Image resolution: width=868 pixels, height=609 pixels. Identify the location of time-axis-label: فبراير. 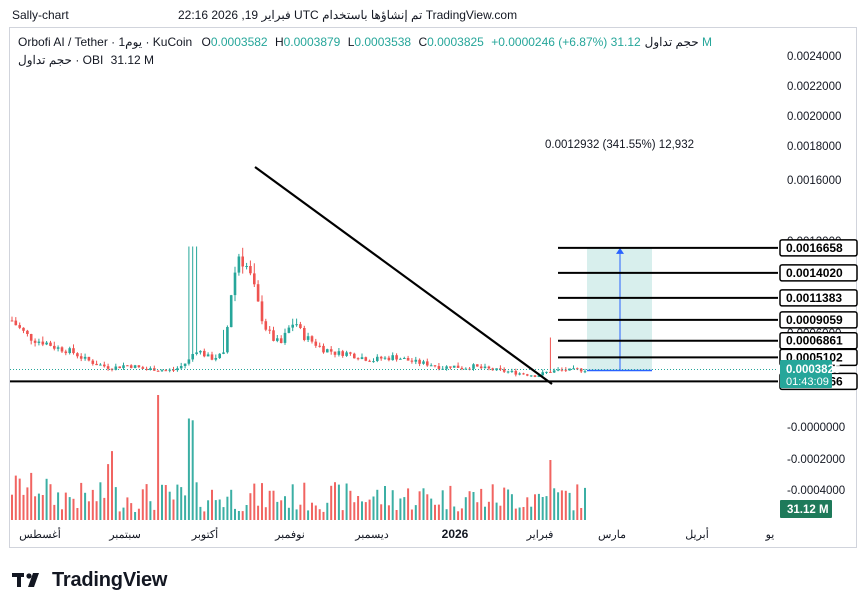
(540, 535).